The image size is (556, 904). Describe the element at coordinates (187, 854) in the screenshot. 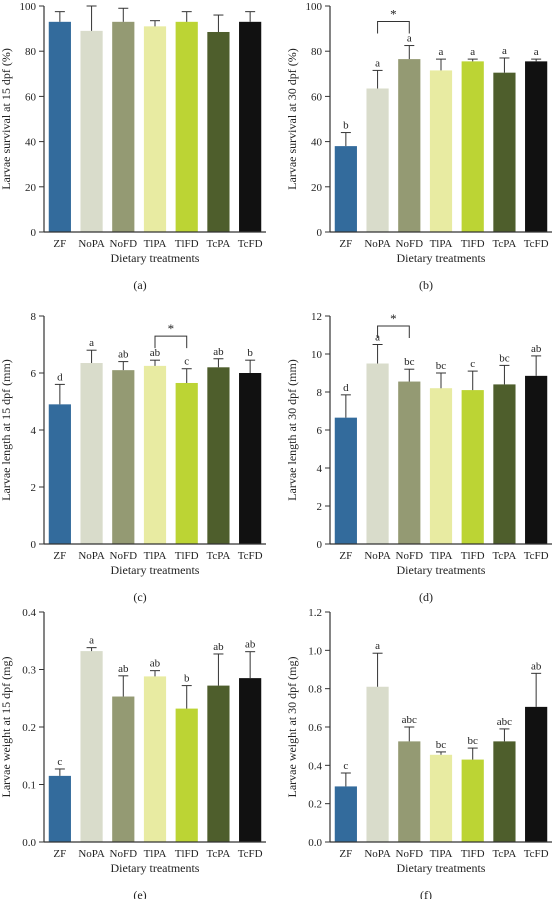

I see `x-tick-label: TlFD` at that location.